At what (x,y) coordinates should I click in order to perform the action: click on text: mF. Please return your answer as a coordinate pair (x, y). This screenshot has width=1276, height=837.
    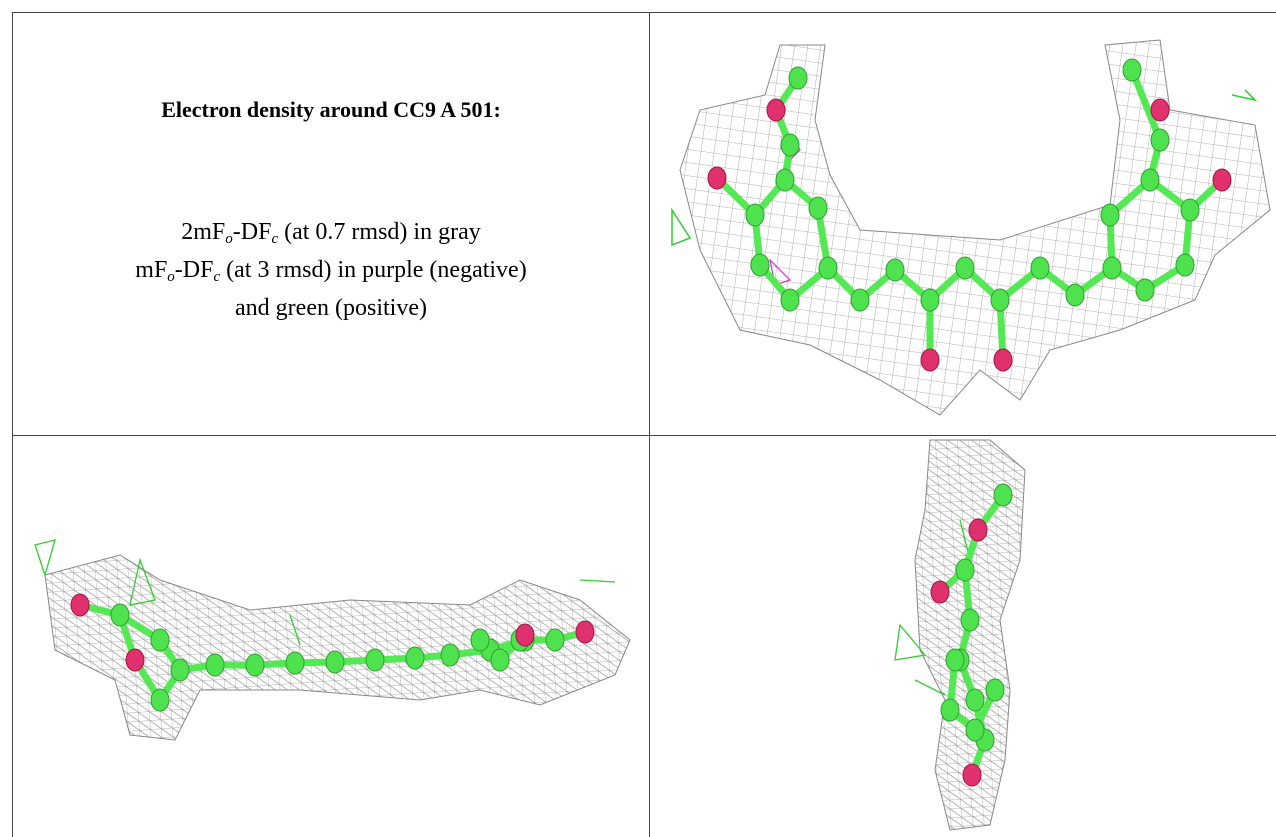
    Looking at the image, I should click on (151, 270).